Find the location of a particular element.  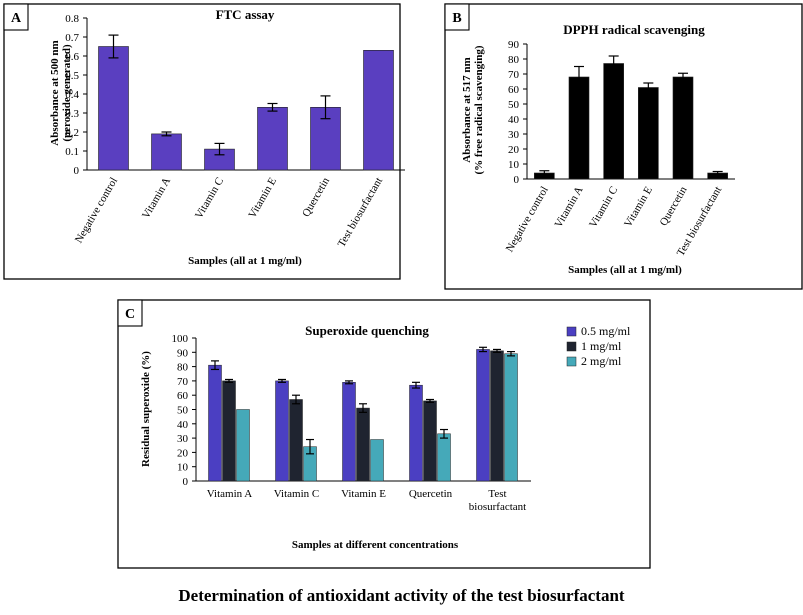

panel-letter: B is located at coordinates (456, 18).